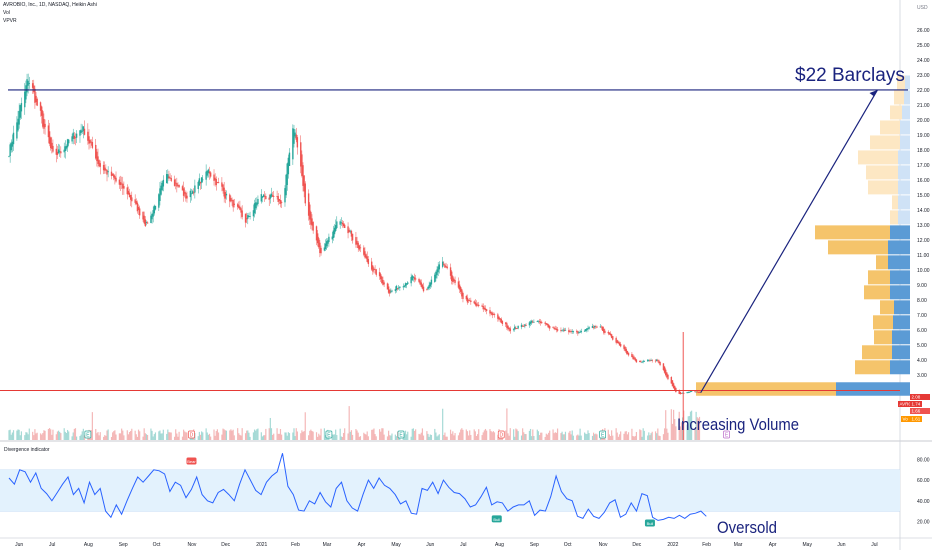 This screenshot has width=932, height=550. I want to click on badge-price-text: 2.08, so click(916, 397).